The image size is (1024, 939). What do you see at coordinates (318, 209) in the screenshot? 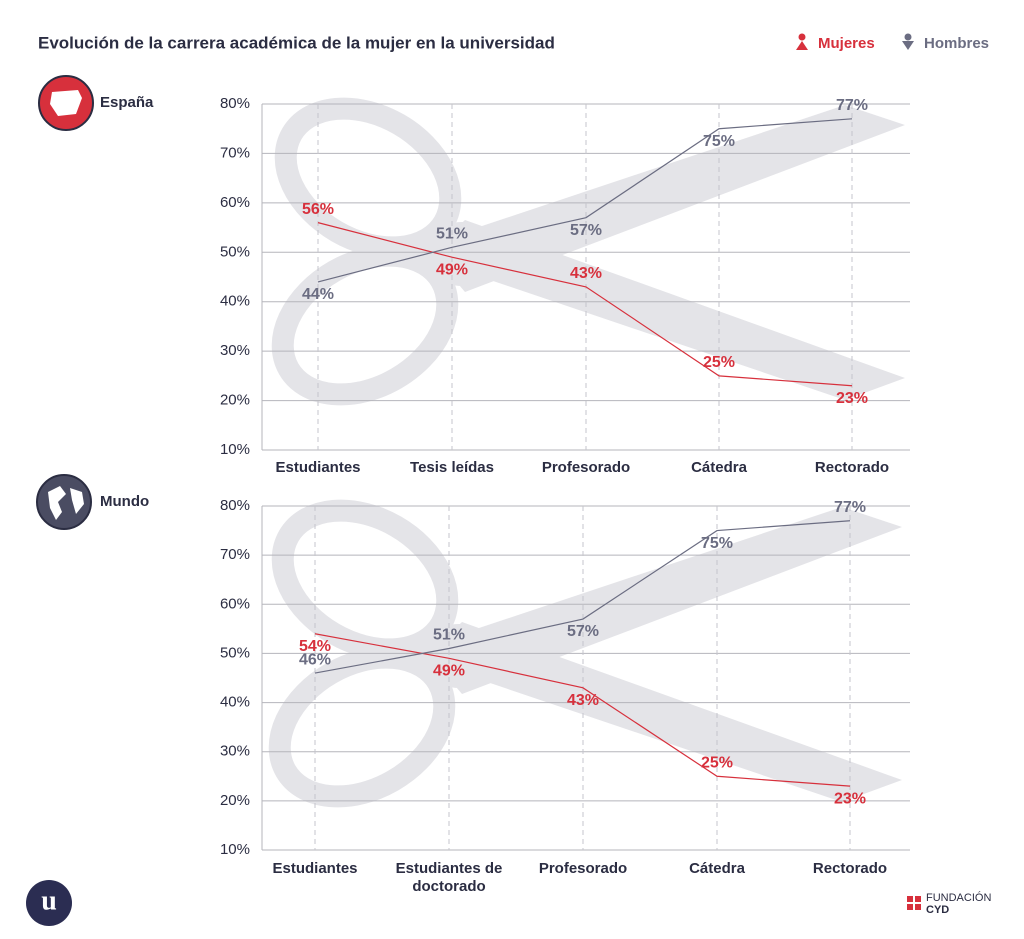
I see `value-label: 56%` at bounding box center [318, 209].